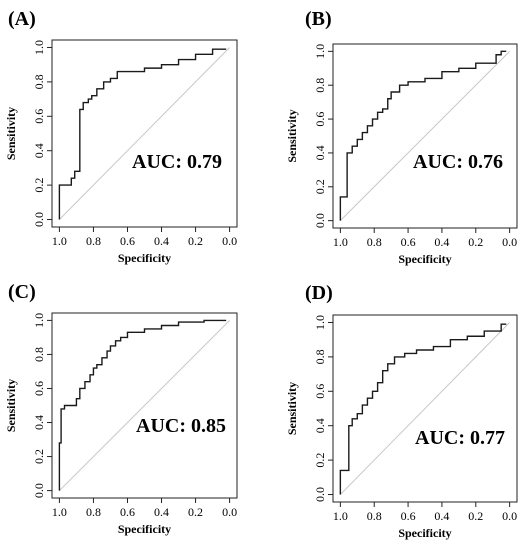  What do you see at coordinates (181, 426) in the screenshot?
I see `auc-annotation: AUC: 0.85` at bounding box center [181, 426].